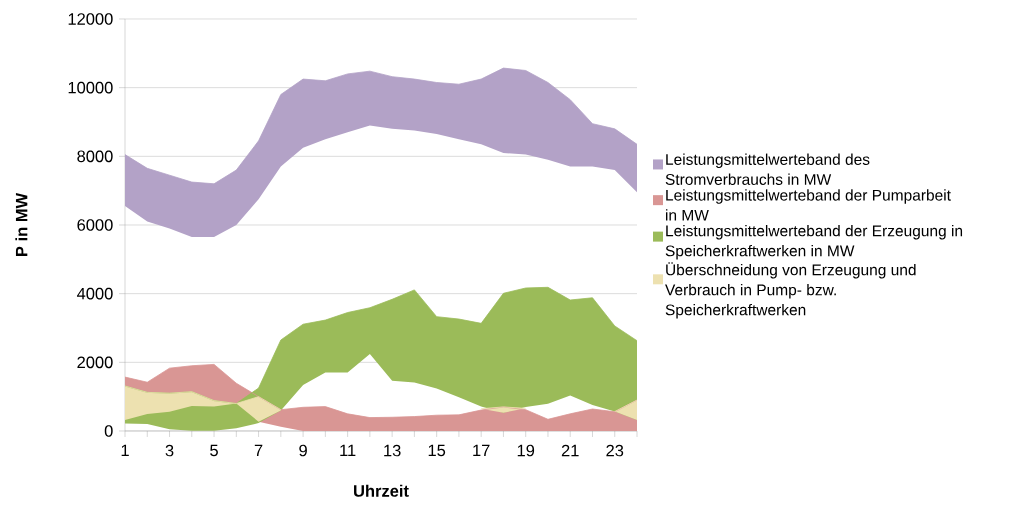 This screenshot has height=506, width=1017. What do you see at coordinates (481, 450) in the screenshot?
I see `x-tick-label: 17` at bounding box center [481, 450].